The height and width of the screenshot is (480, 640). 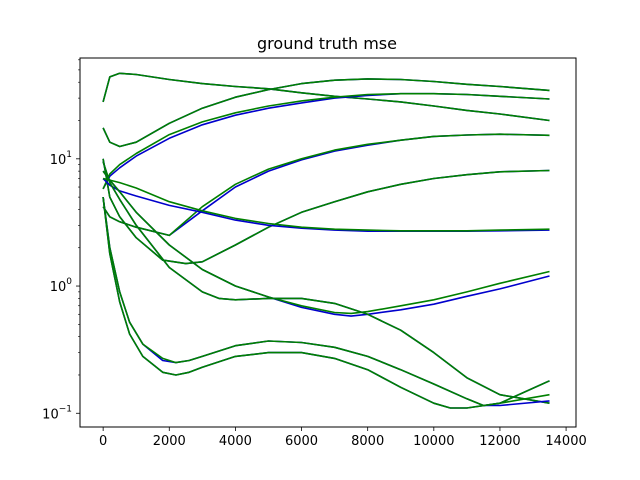 I want to click on y-tick-label: 10⁰, so click(x=61, y=286).